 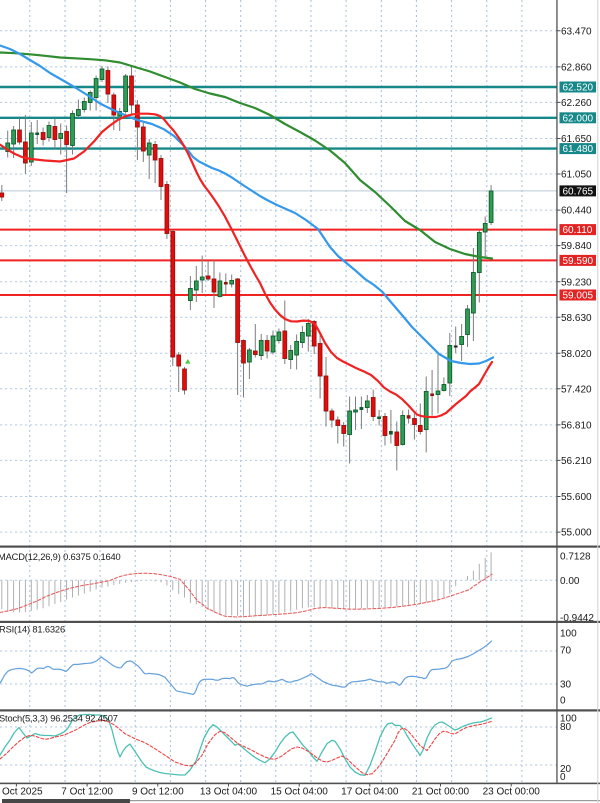 What do you see at coordinates (441, 792) in the screenshot?
I see `svg-text: 21 Oct 00:00` at bounding box center [441, 792].